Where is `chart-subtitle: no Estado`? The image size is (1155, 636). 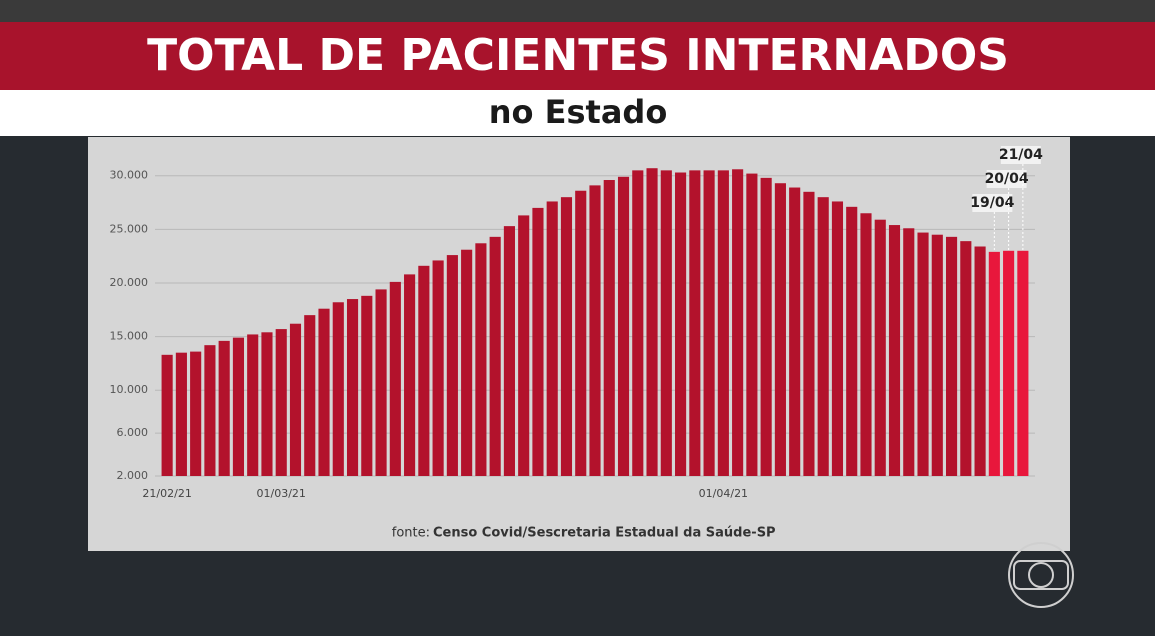 chart-subtitle: no Estado is located at coordinates (578, 112).